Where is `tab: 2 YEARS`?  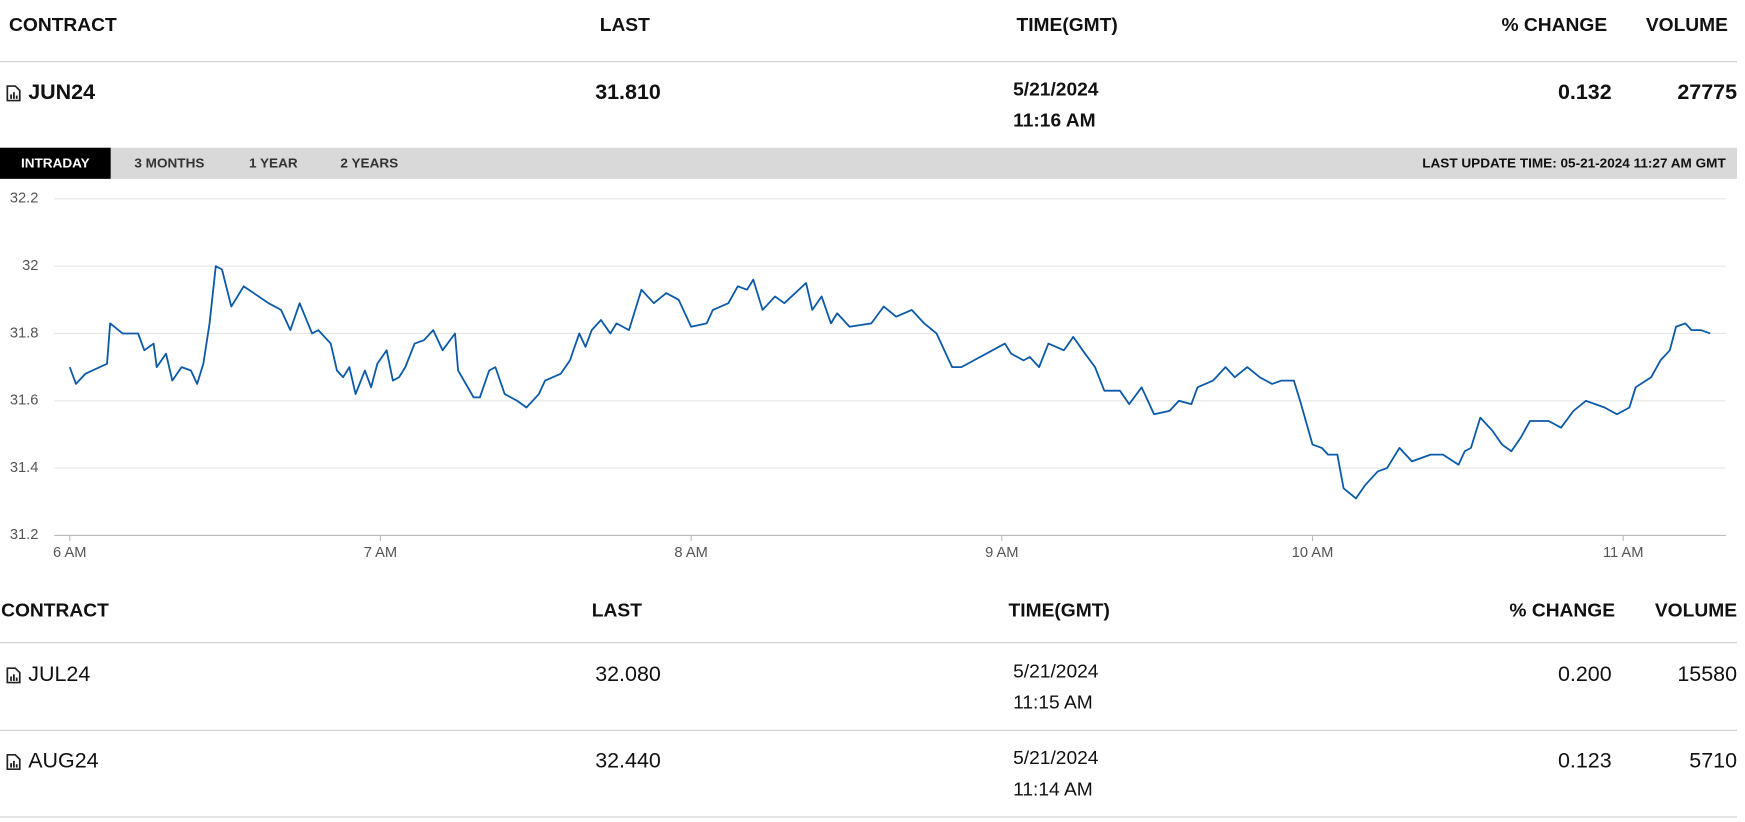
tab: 2 YEARS is located at coordinates (369, 163).